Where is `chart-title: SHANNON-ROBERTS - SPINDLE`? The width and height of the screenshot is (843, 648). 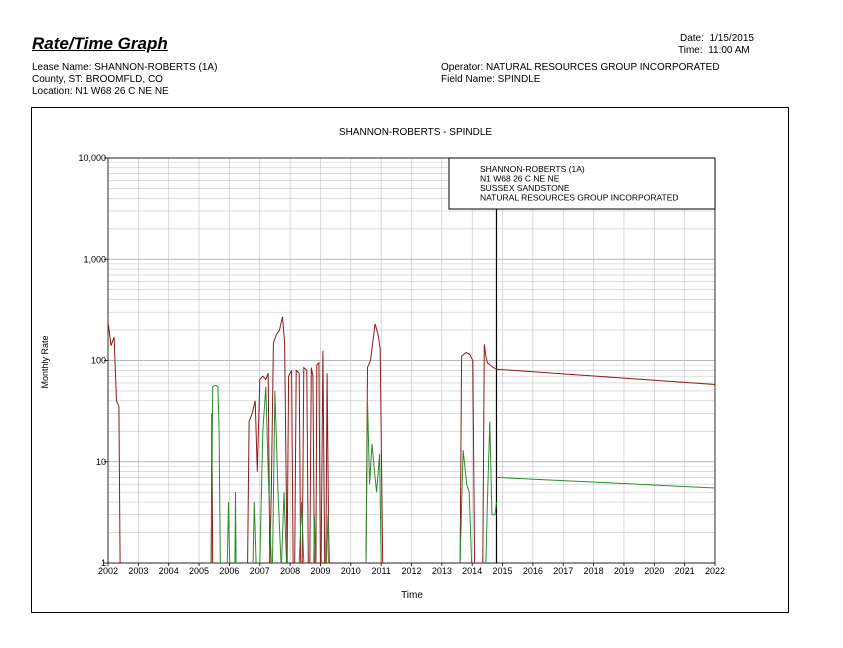 chart-title: SHANNON-ROBERTS - SPINDLE is located at coordinates (416, 132).